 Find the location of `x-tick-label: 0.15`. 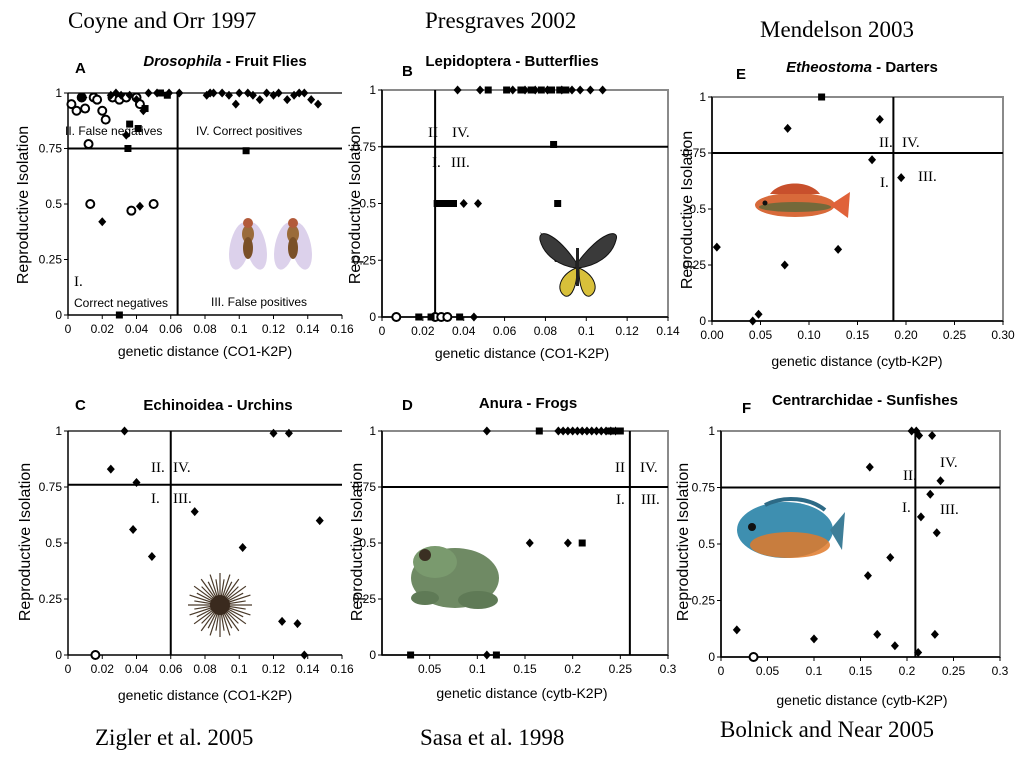

x-tick-label: 0.15 is located at coordinates (525, 669).